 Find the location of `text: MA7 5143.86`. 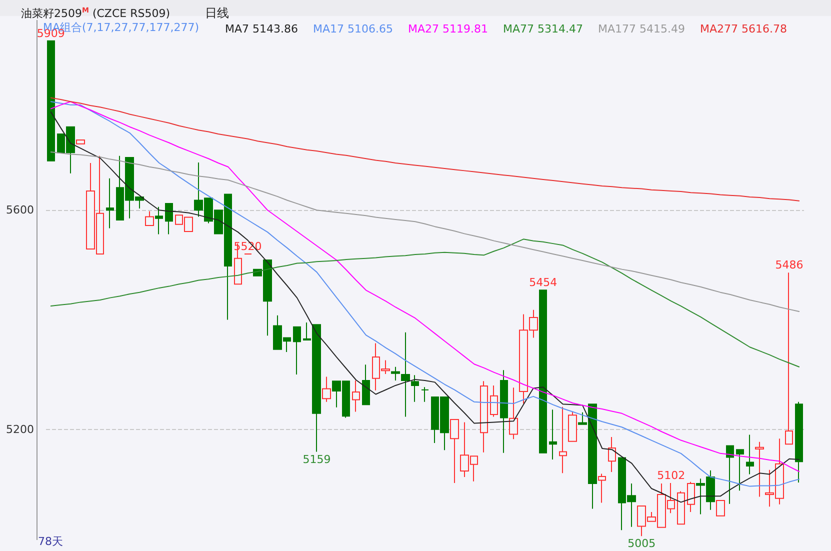

text: MA7 5143.86 is located at coordinates (261, 29).